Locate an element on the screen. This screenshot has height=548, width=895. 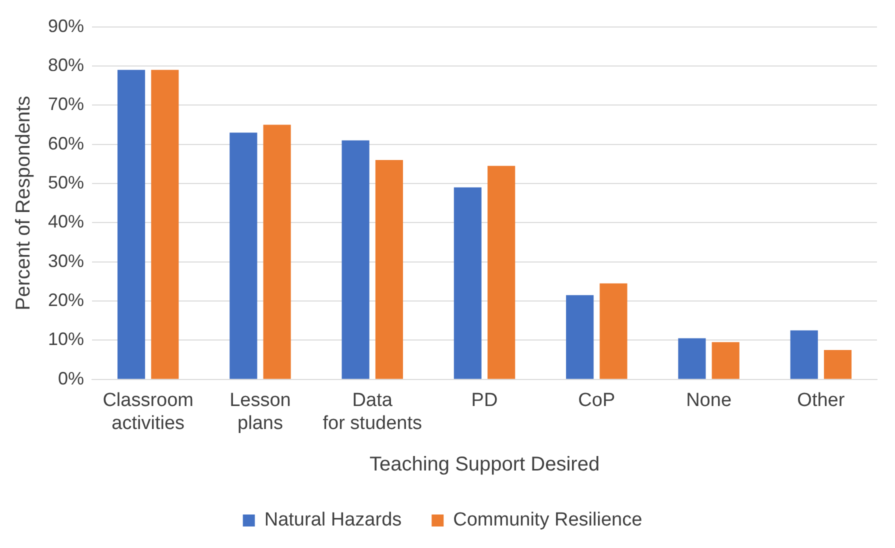
y-tick-label: 20% is located at coordinates (66, 300).